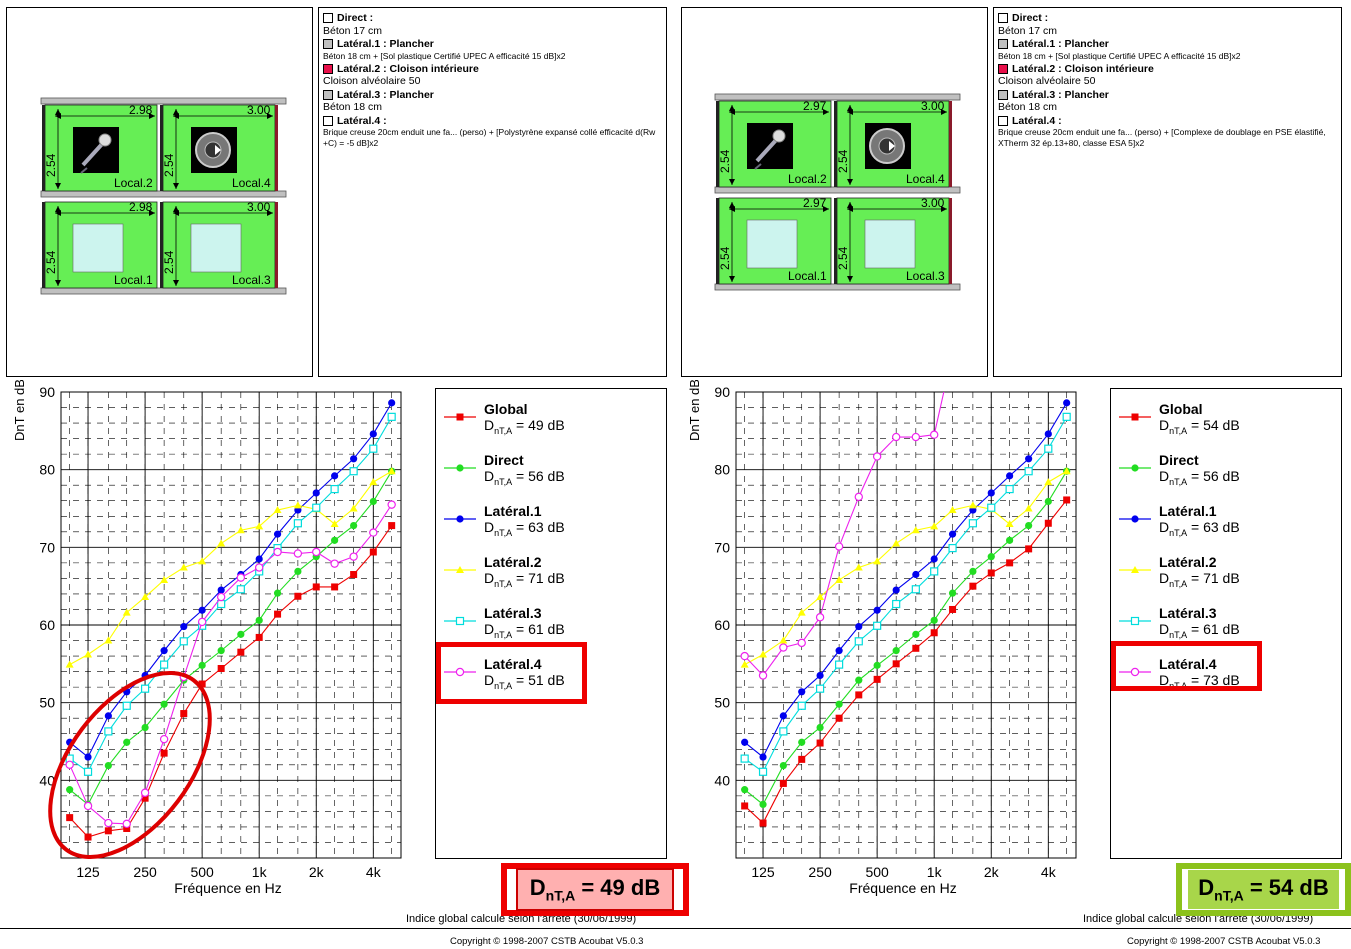 The height and width of the screenshot is (949, 1351). I want to click on room-name-label: Local.2, so click(807, 179).